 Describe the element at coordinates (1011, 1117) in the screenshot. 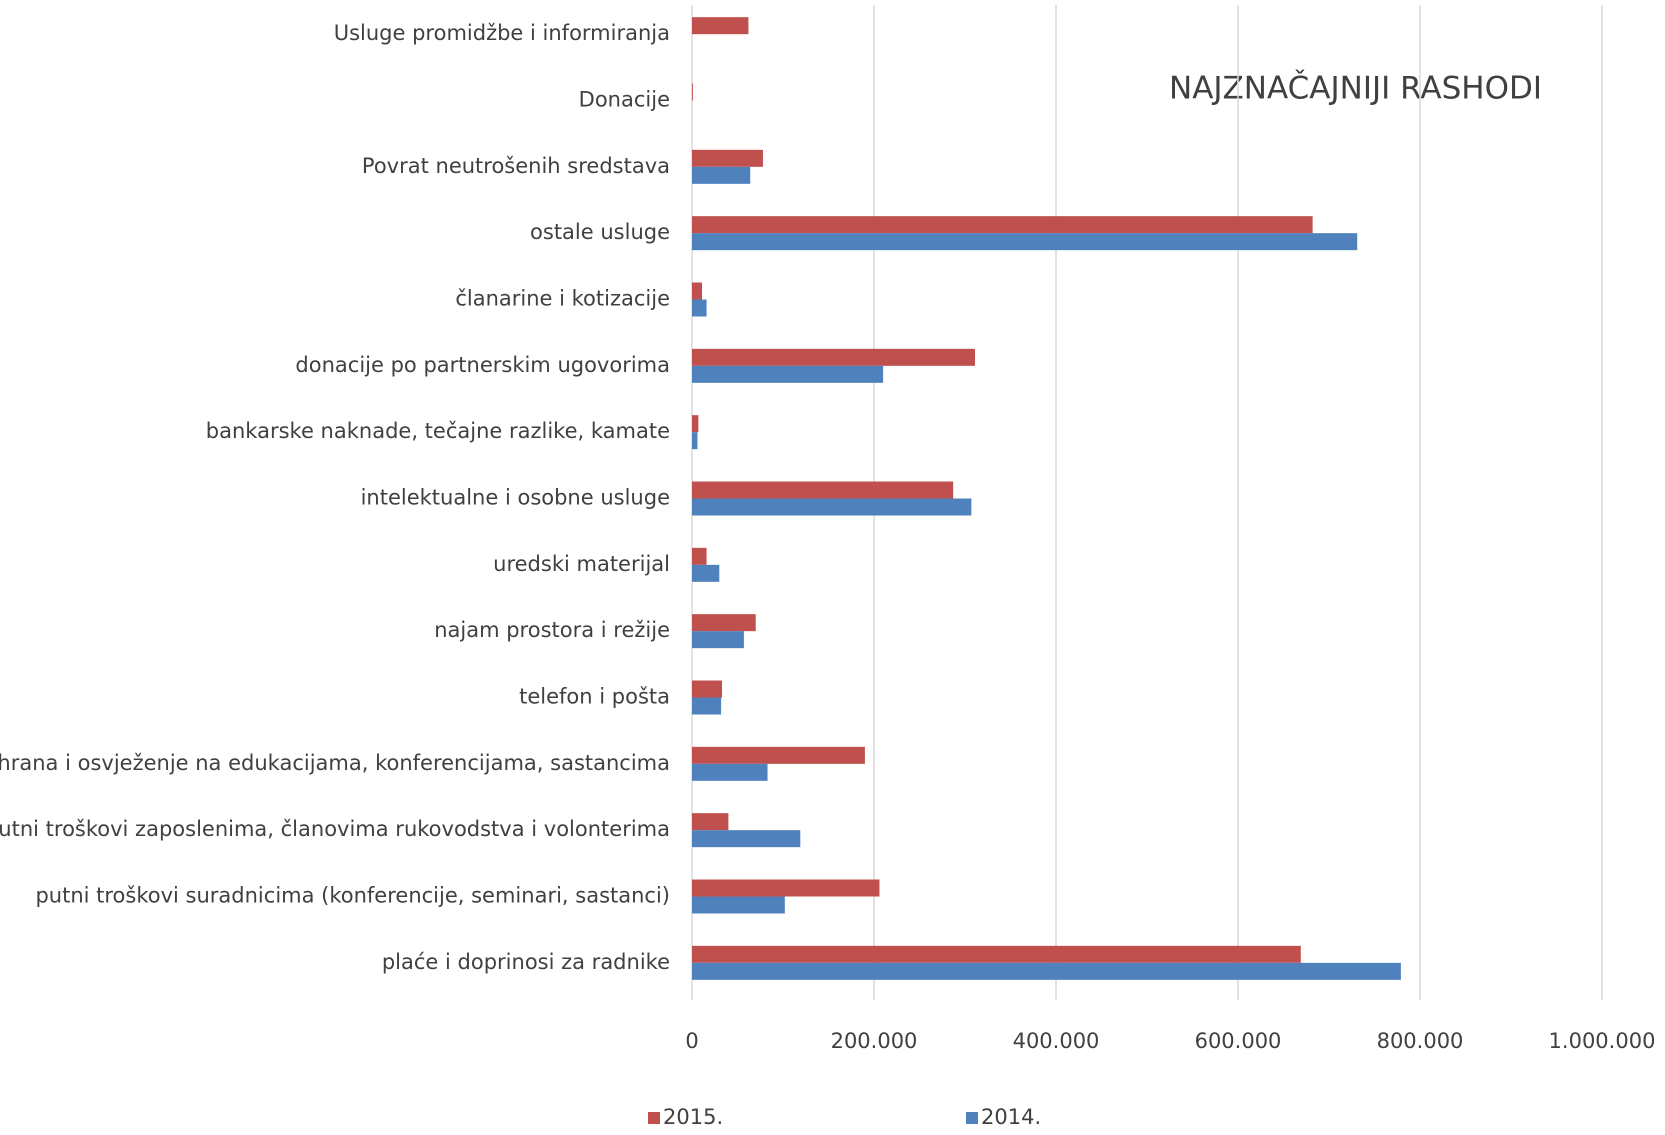

I see `legend-label: 2014.` at that location.